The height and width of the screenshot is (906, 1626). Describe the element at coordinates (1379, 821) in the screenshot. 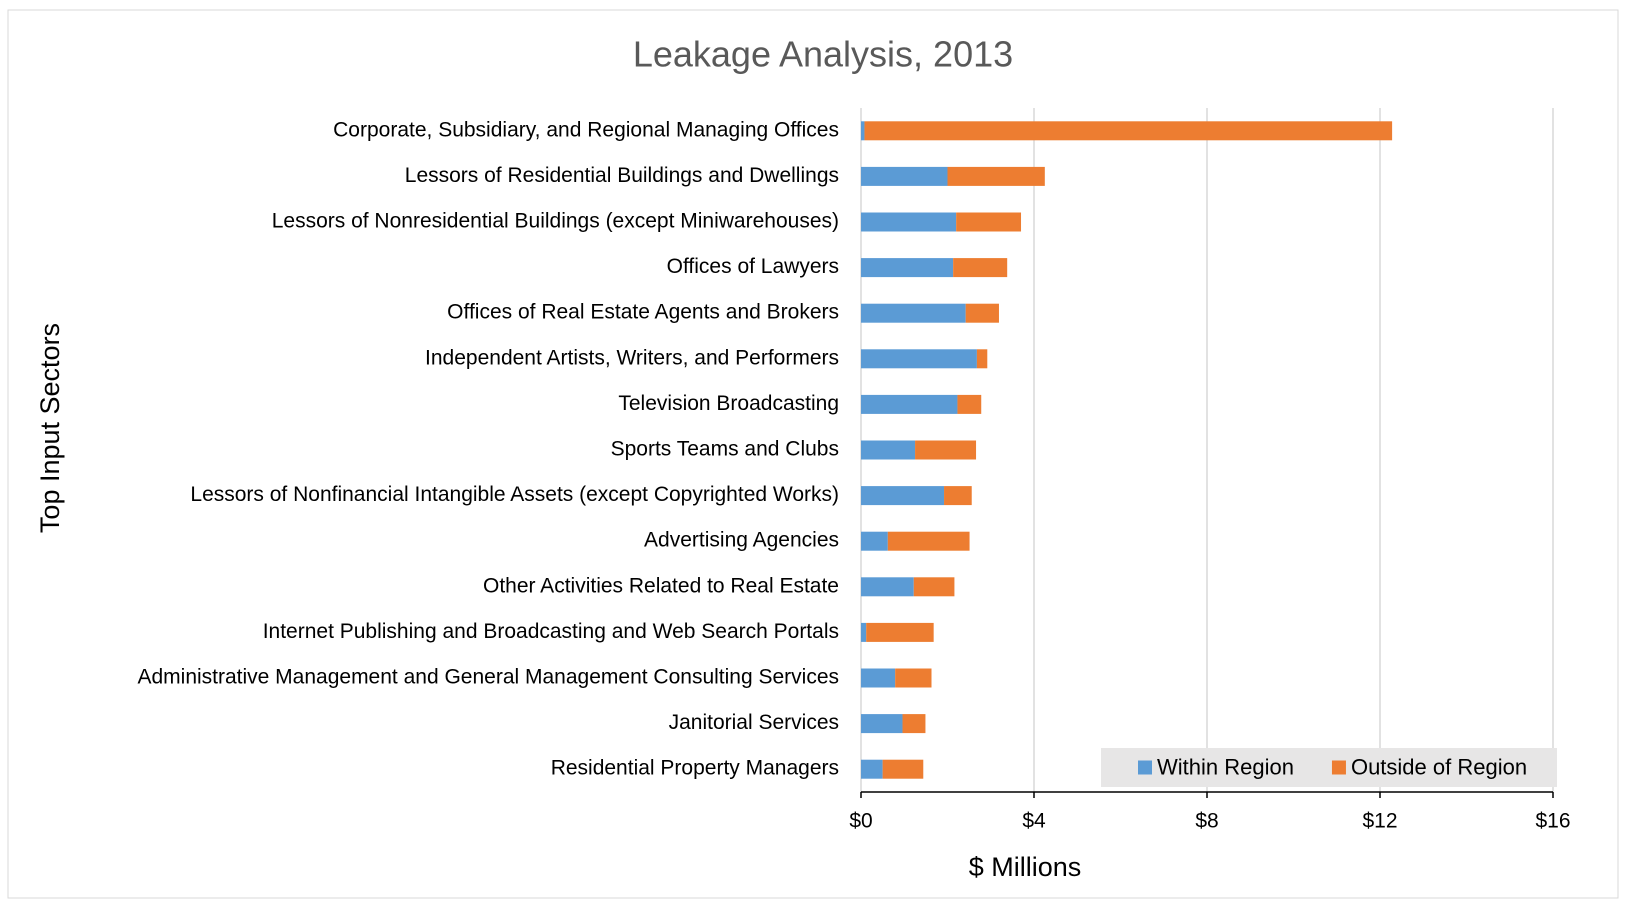

I see `x-tick-label: $12` at that location.